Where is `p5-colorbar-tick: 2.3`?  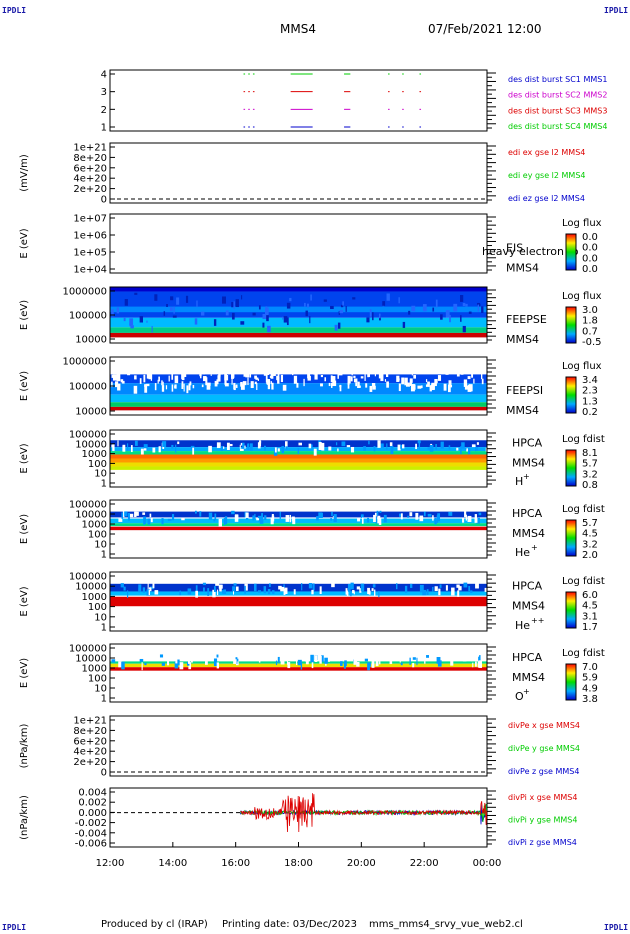
p5-colorbar-tick: 2.3 is located at coordinates (590, 391).